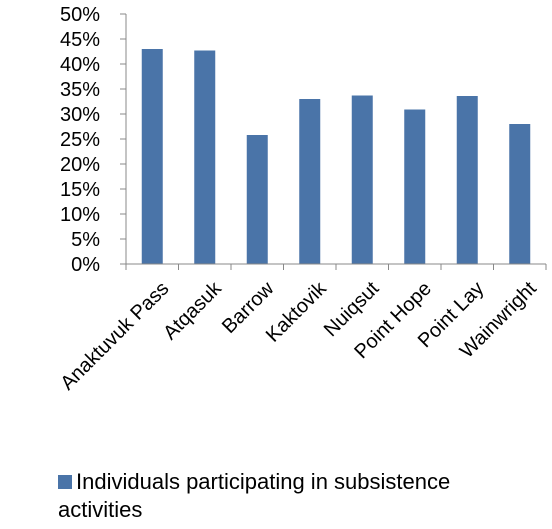 The height and width of the screenshot is (529, 552). Describe the element at coordinates (80, 40) in the screenshot. I see `y-tick-label: 45%` at that location.